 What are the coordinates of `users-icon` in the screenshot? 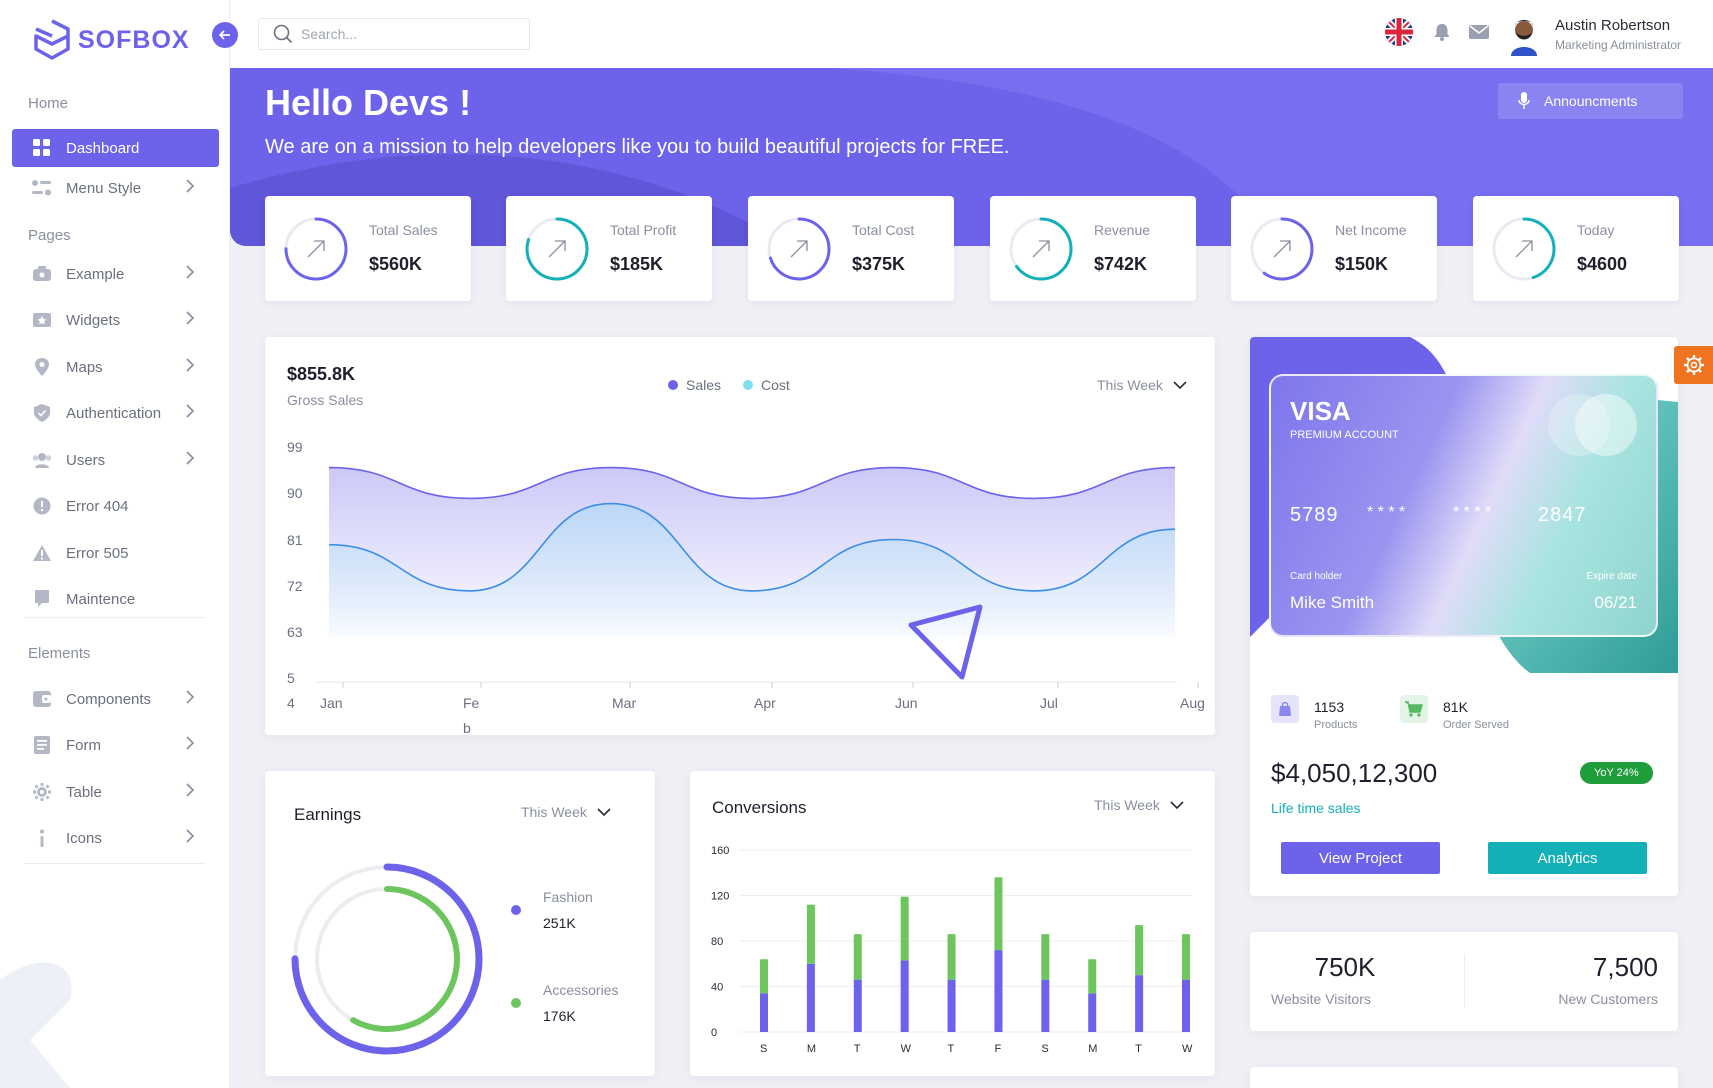 It's located at (42, 460).